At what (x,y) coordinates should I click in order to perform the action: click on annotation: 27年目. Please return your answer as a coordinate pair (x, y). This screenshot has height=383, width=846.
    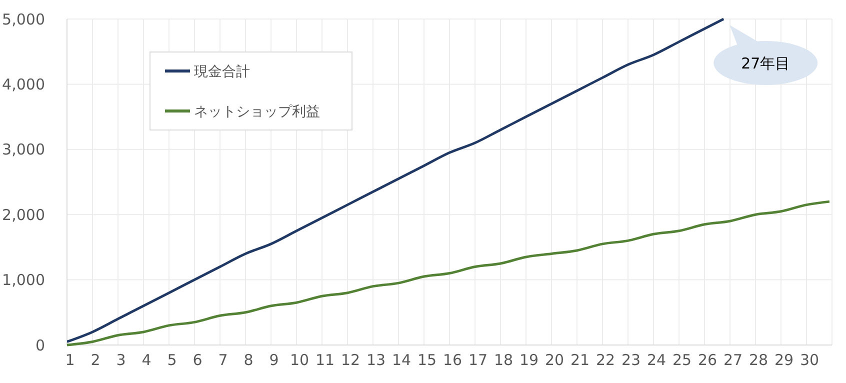
    Looking at the image, I should click on (765, 63).